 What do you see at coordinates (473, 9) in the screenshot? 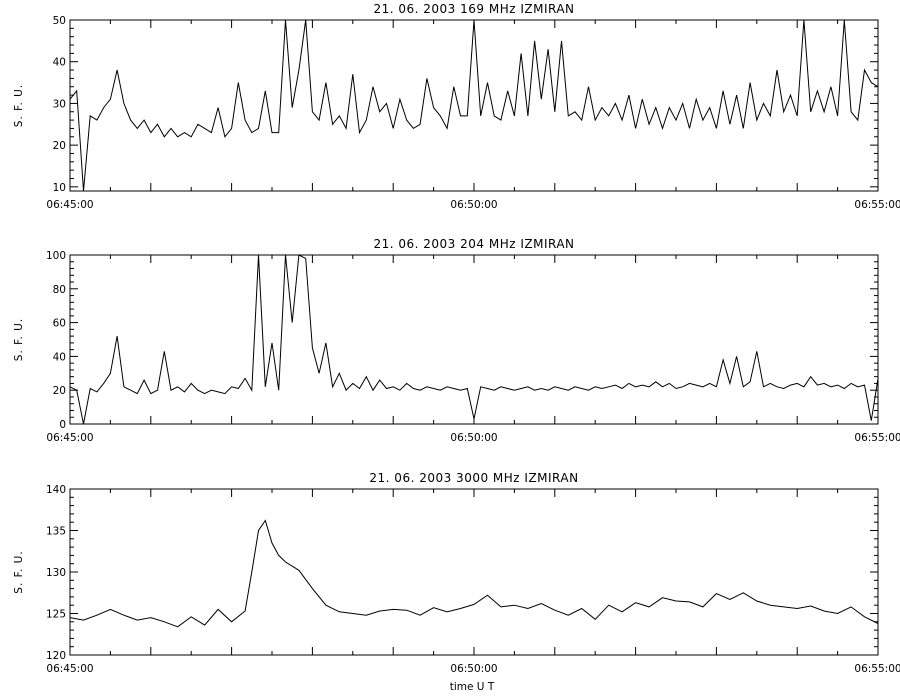
I see `chart-title: 21. 06. 2003 169 MHz IZMIRAN` at bounding box center [473, 9].